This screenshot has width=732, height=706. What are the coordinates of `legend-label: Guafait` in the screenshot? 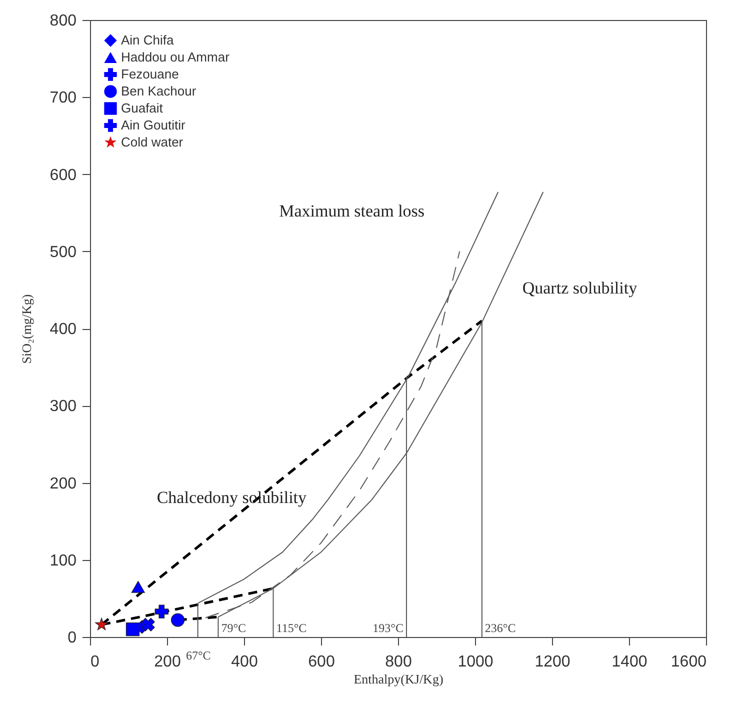 It's located at (142, 108).